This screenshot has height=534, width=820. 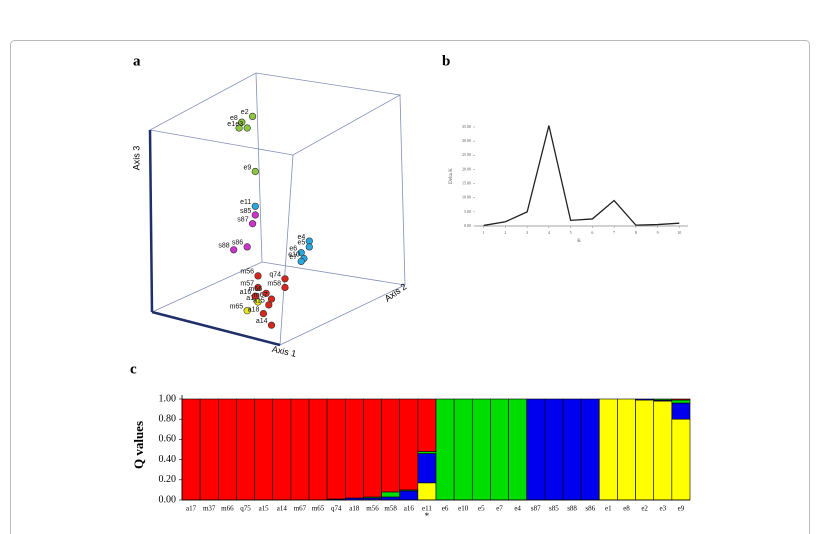 What do you see at coordinates (293, 249) in the screenshot?
I see `point-label: e6` at bounding box center [293, 249].